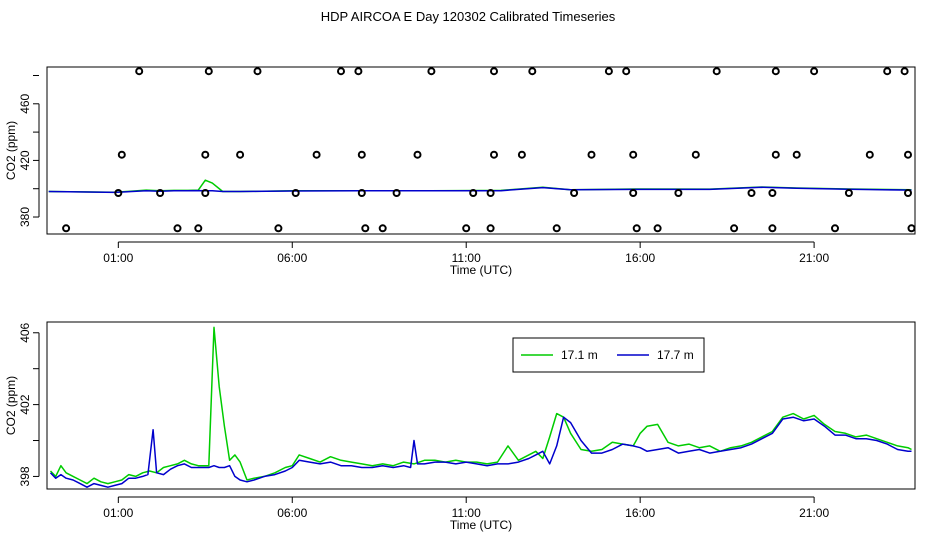 The width and height of the screenshot is (936, 540). I want to click on y-tick-label: 460, so click(25, 103).